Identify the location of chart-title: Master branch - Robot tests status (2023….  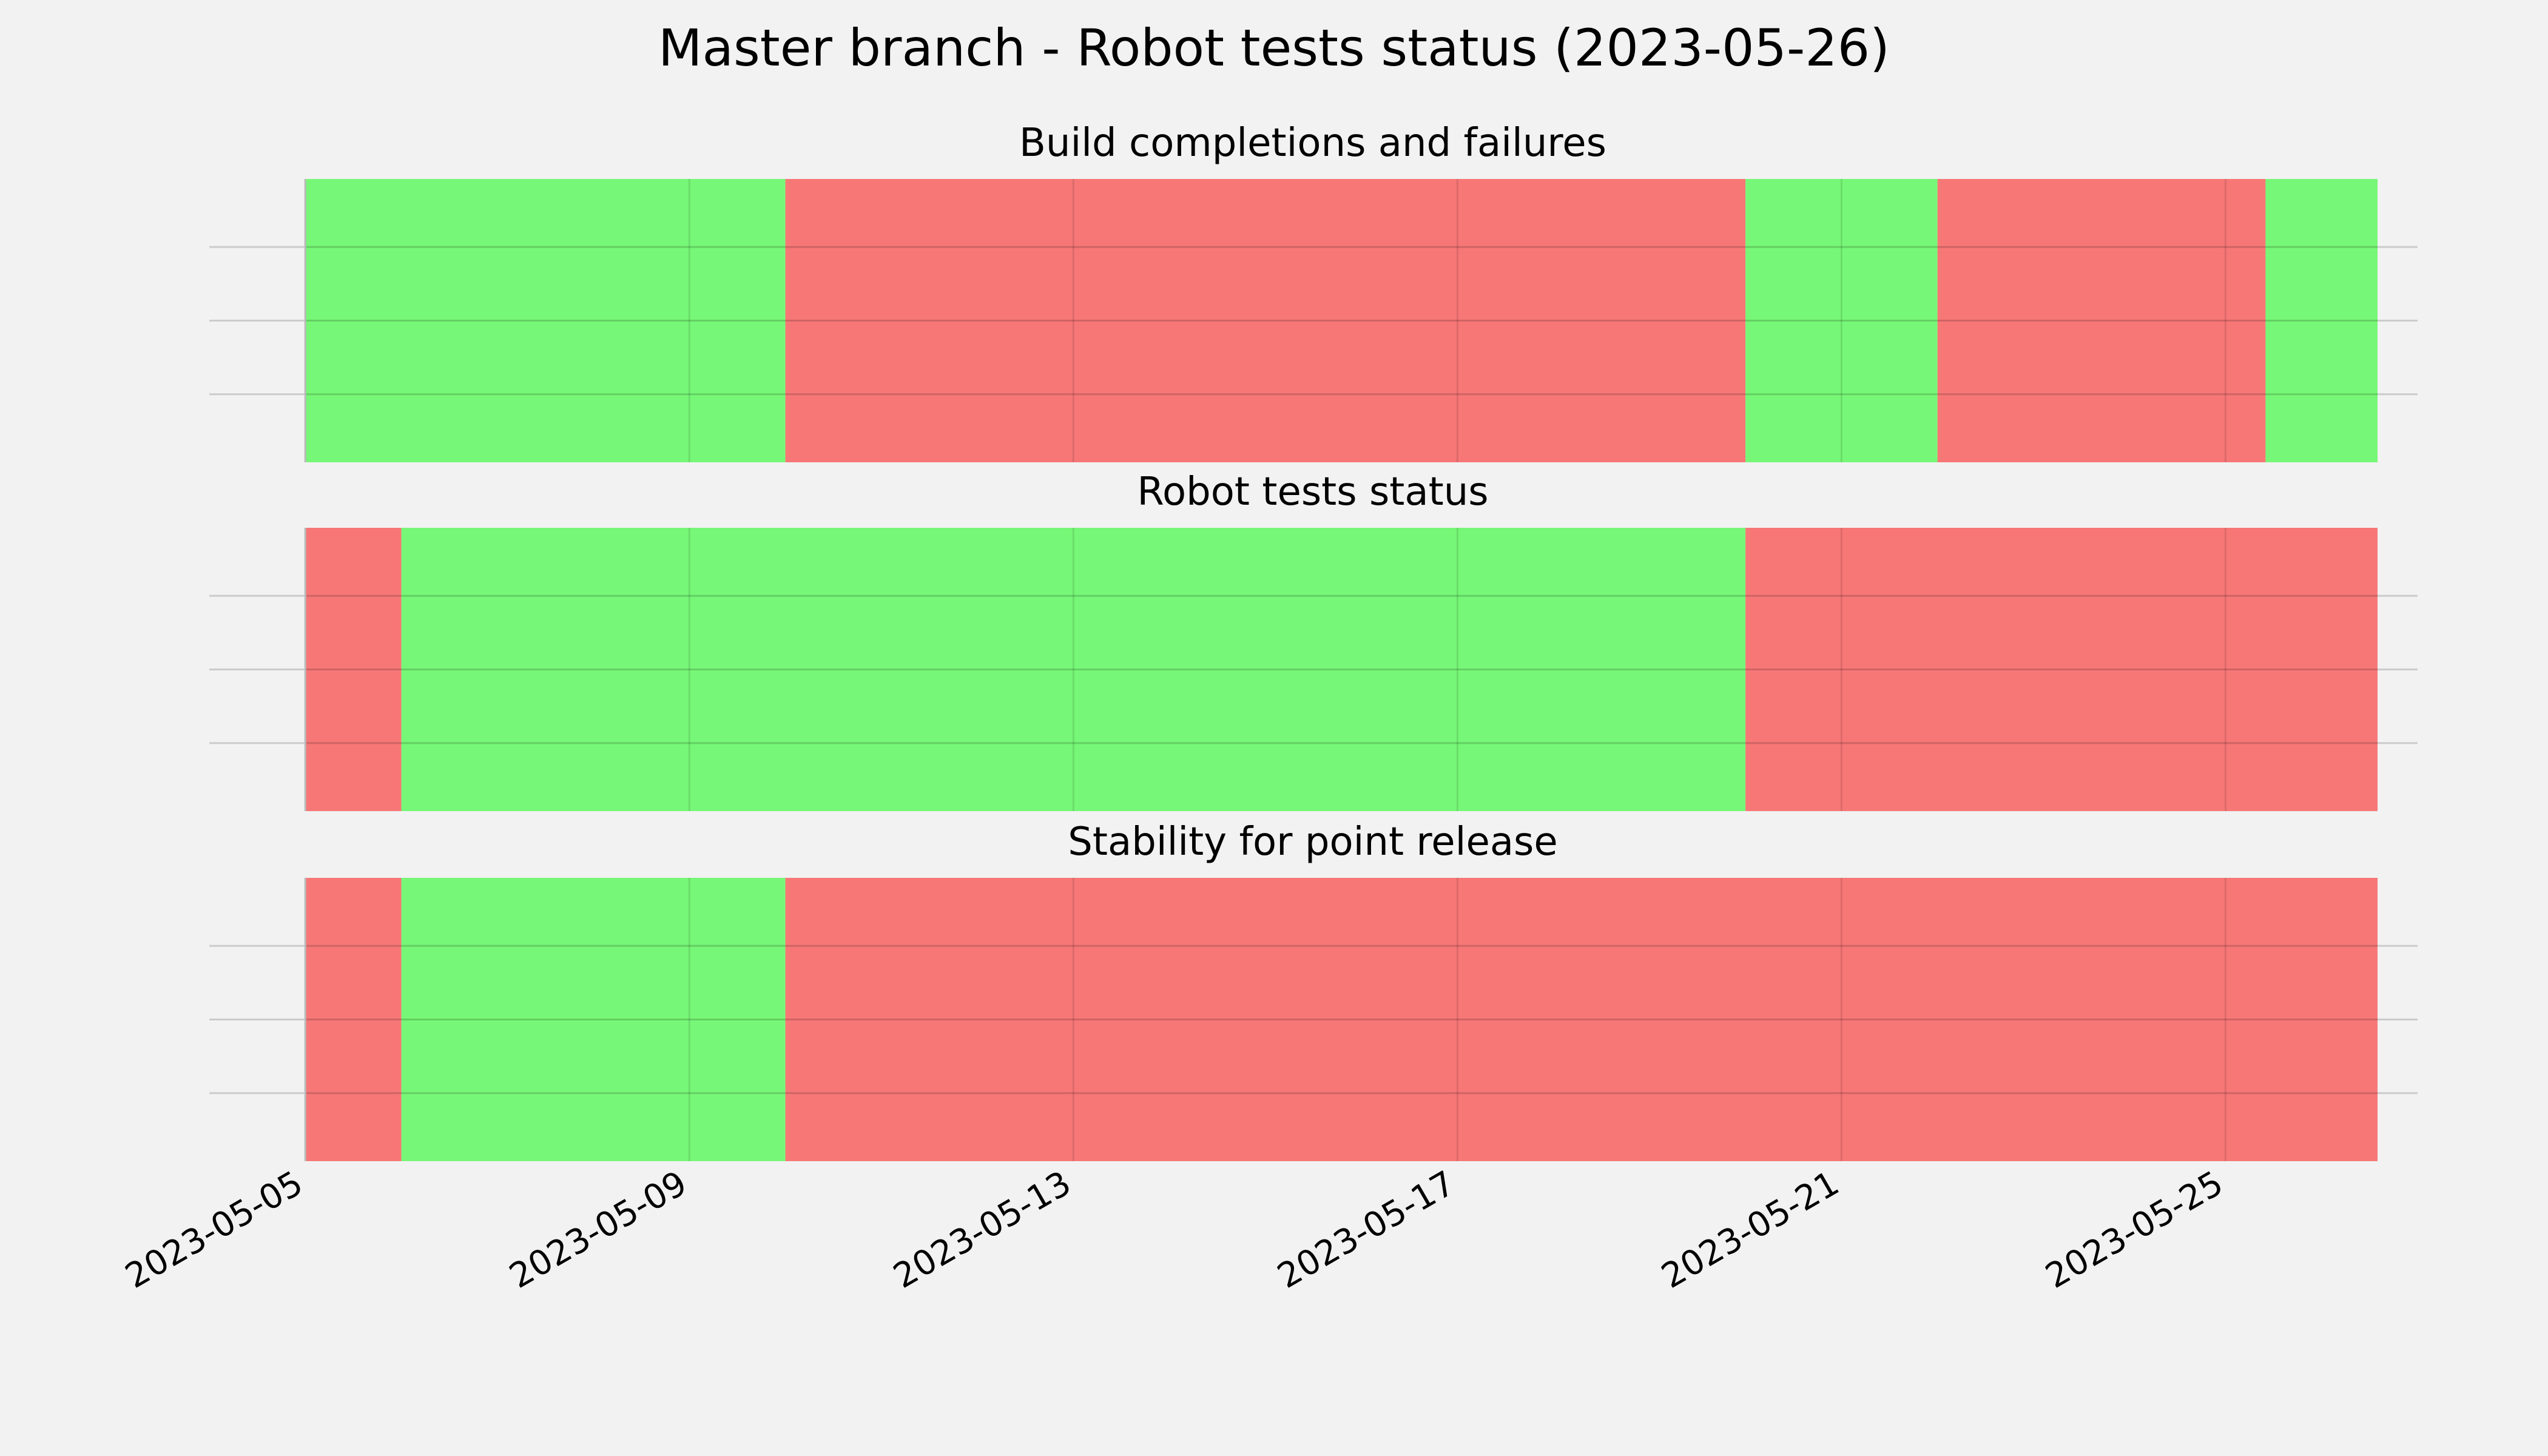
(1274, 48).